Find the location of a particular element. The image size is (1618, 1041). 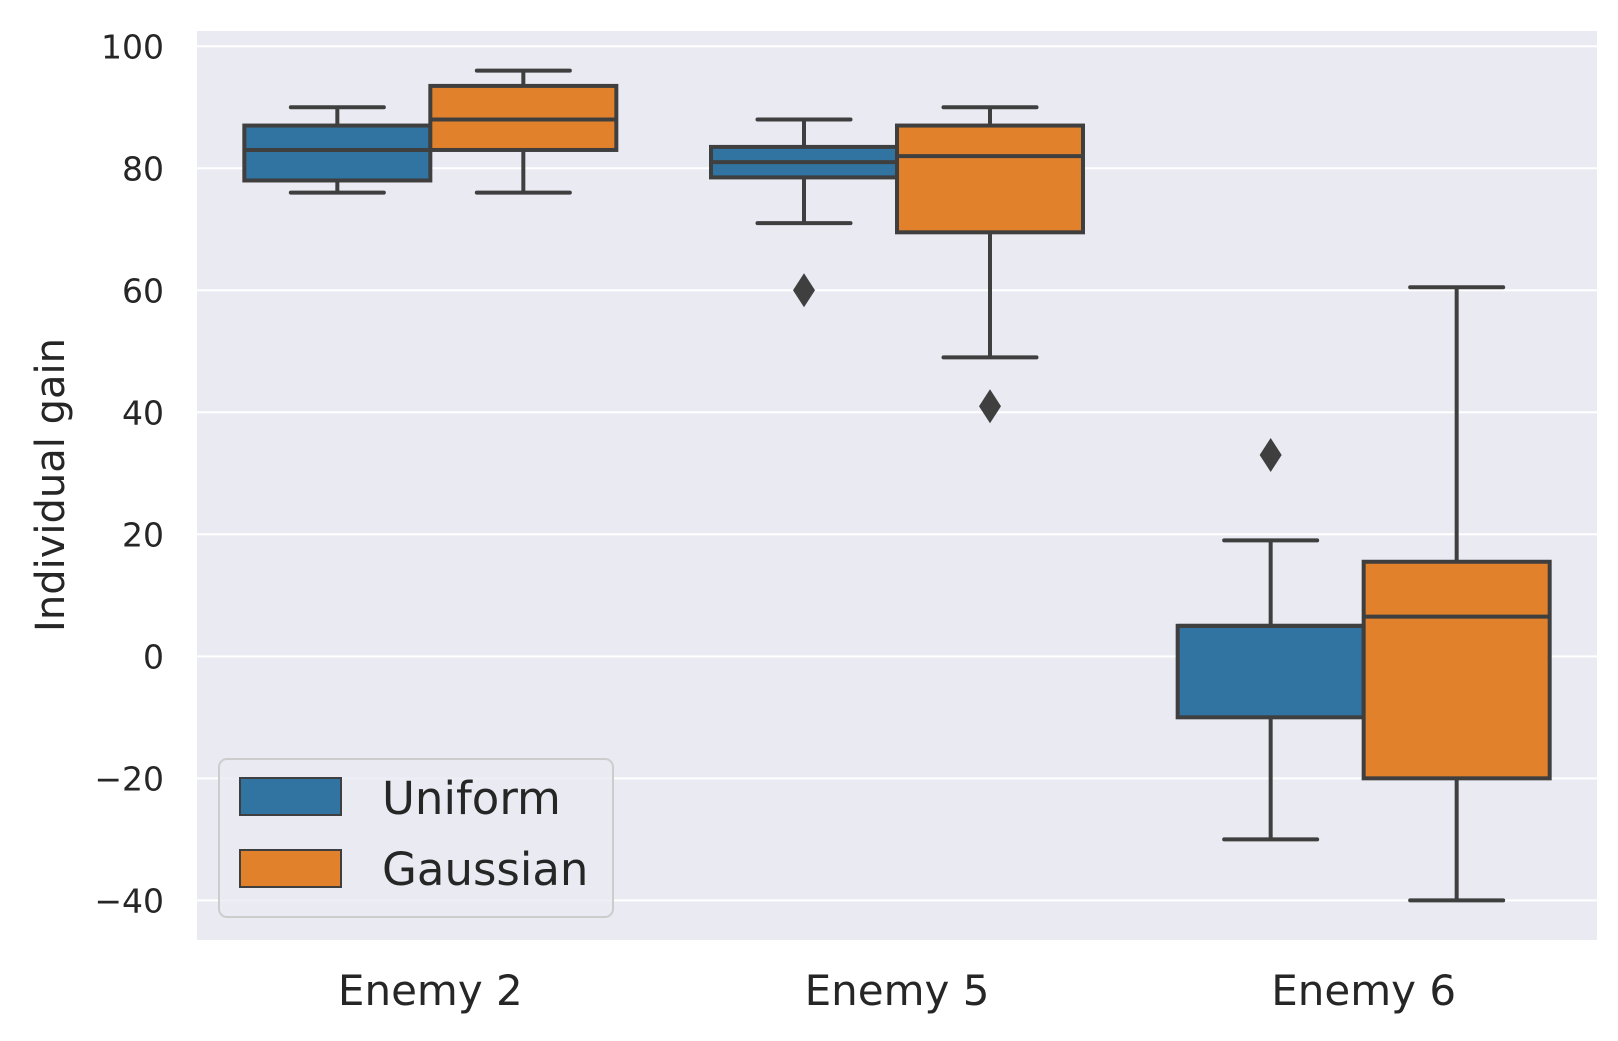

y-tick-label: 100 is located at coordinates (132, 46).